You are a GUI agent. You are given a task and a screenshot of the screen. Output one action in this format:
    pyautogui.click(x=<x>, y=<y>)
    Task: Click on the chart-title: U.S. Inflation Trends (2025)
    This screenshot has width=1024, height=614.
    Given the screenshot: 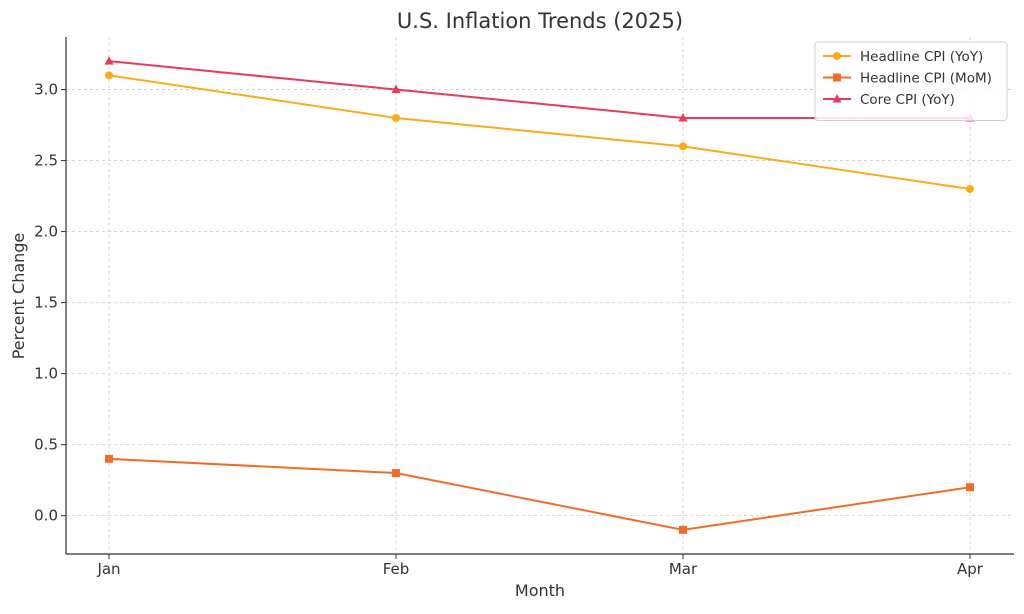 What is the action you would take?
    pyautogui.click(x=540, y=21)
    